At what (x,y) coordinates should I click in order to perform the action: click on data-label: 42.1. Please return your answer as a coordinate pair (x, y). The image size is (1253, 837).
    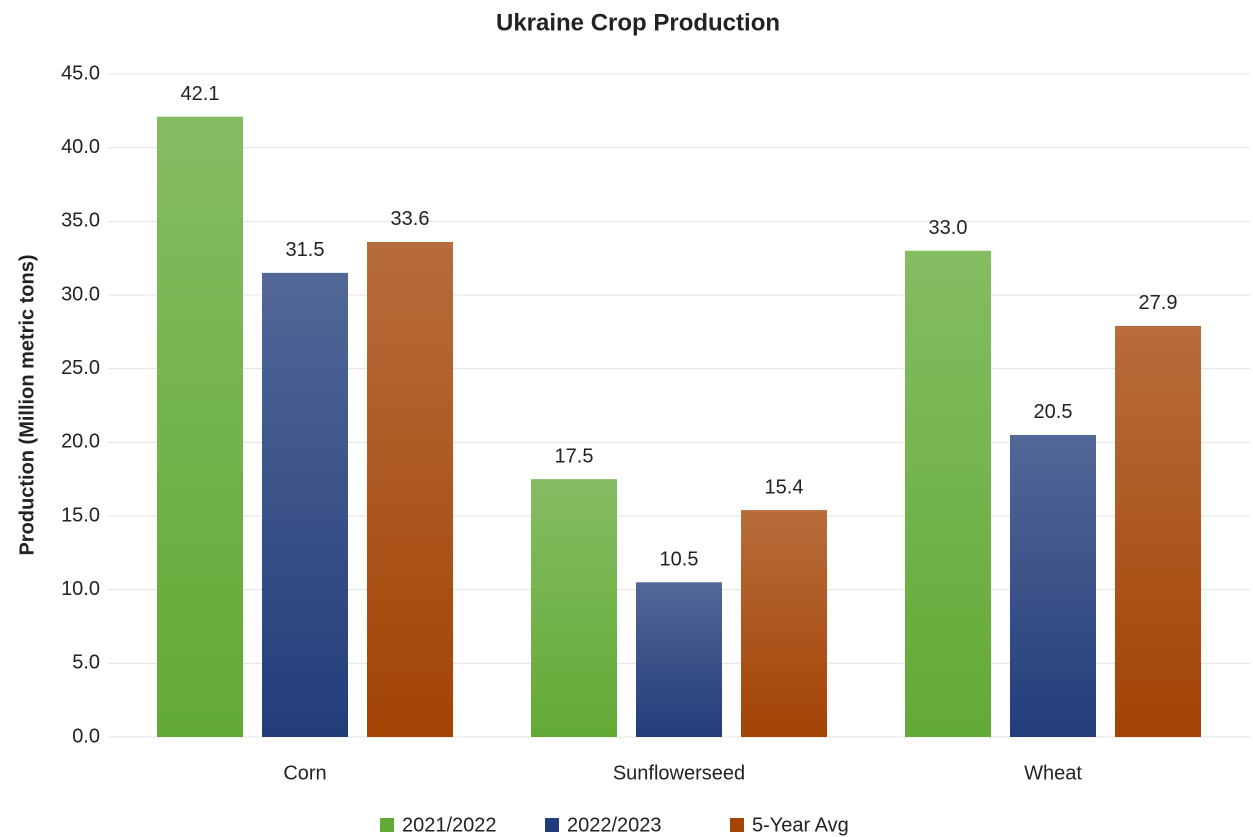
    Looking at the image, I should click on (200, 94).